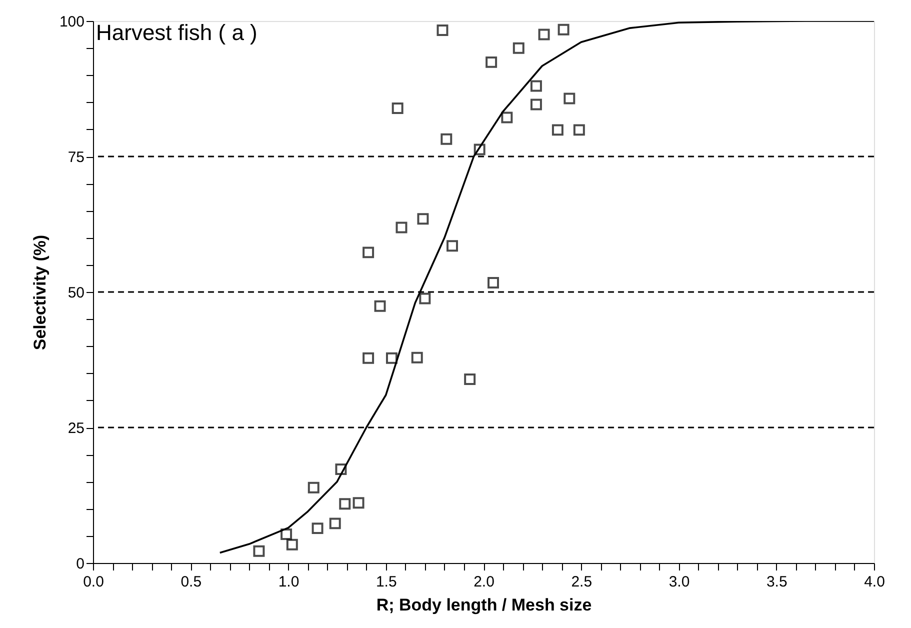 The height and width of the screenshot is (628, 911). Describe the element at coordinates (386, 582) in the screenshot. I see `x-tick-label: 1.5` at that location.